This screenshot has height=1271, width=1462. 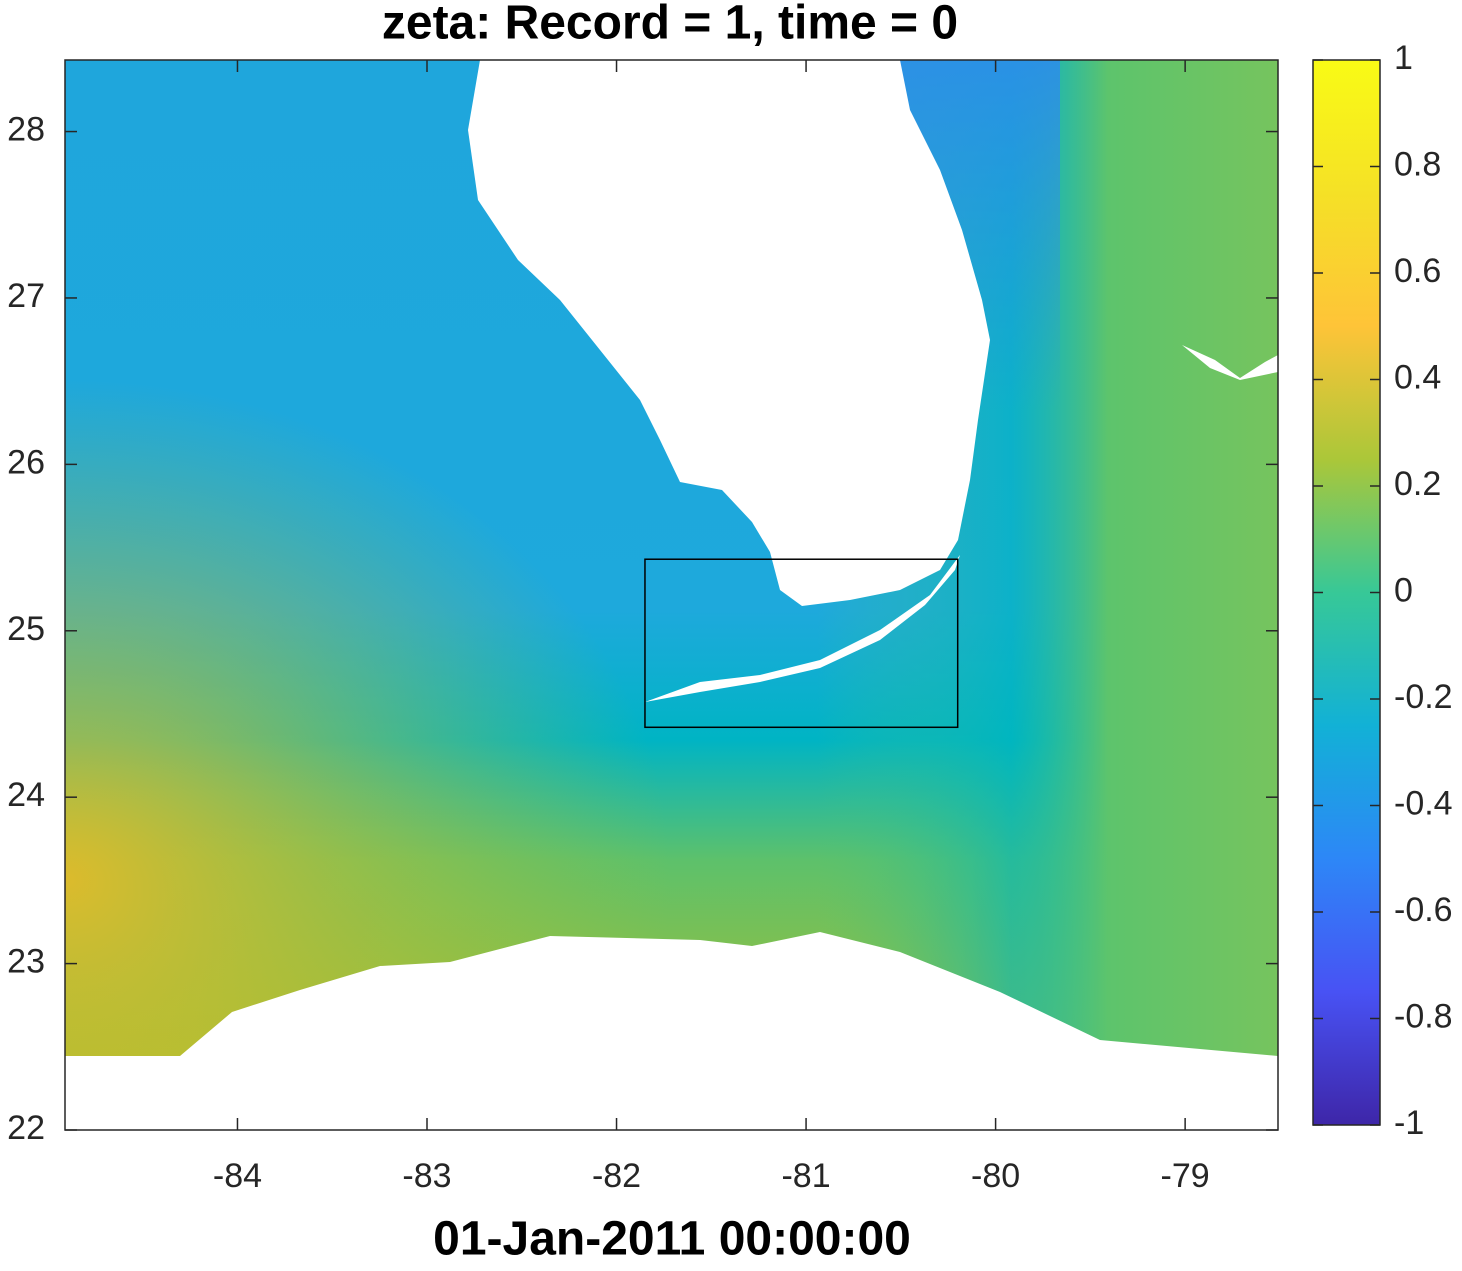 I want to click on x-tick-label: -82, so click(x=616, y=1176).